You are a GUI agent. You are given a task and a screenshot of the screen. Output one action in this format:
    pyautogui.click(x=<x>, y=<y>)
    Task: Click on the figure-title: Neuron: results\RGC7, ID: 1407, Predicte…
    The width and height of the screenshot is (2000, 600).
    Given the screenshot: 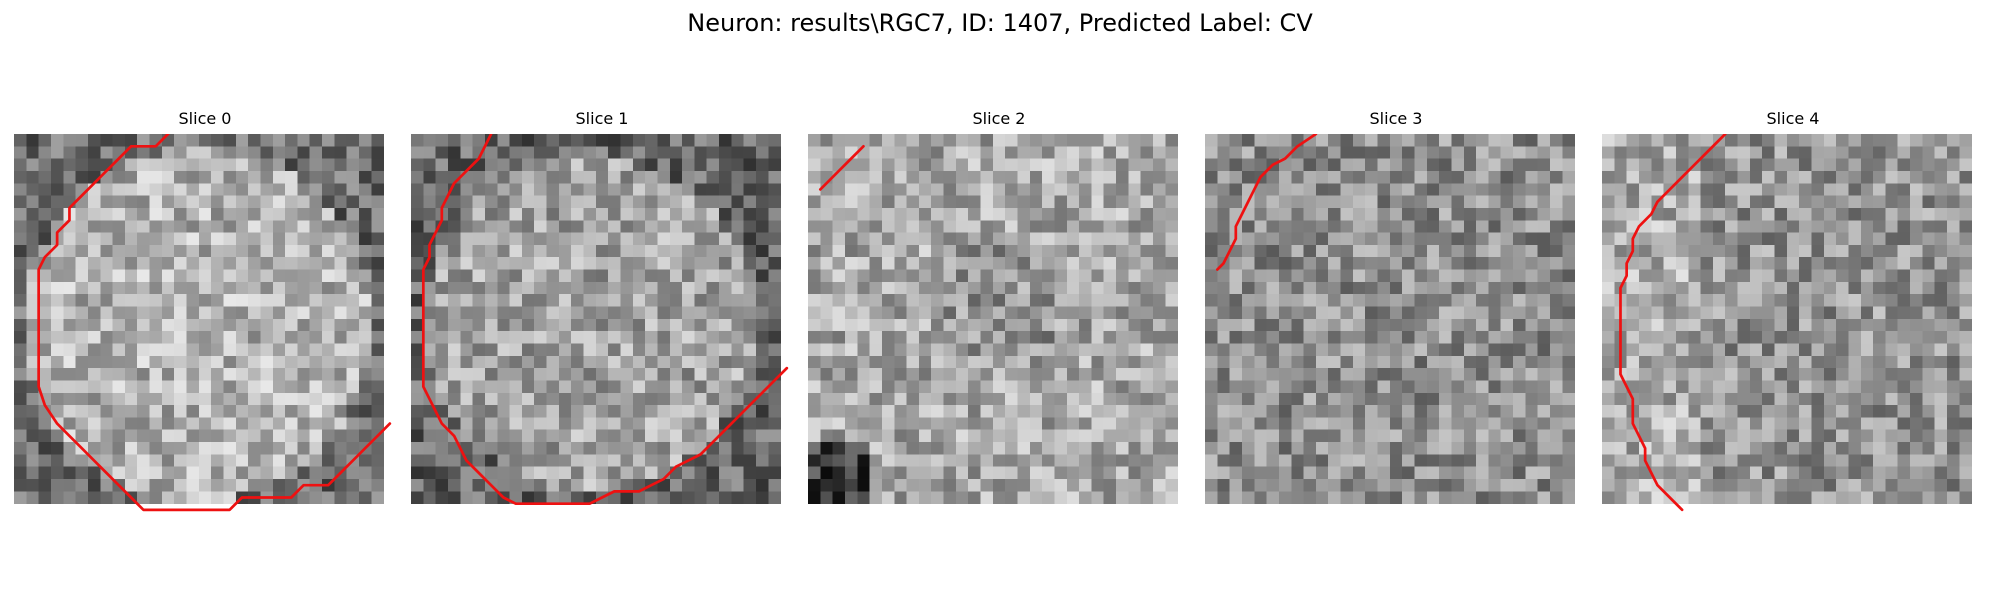 What is the action you would take?
    pyautogui.click(x=1000, y=23)
    